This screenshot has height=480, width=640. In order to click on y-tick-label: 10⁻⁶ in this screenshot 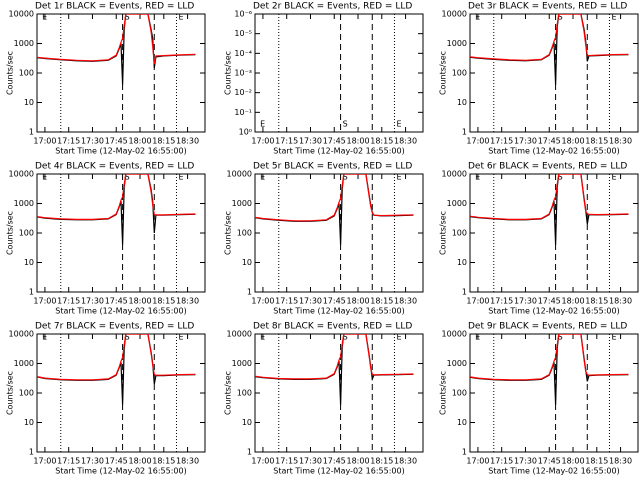, I will do `click(243, 14)`.